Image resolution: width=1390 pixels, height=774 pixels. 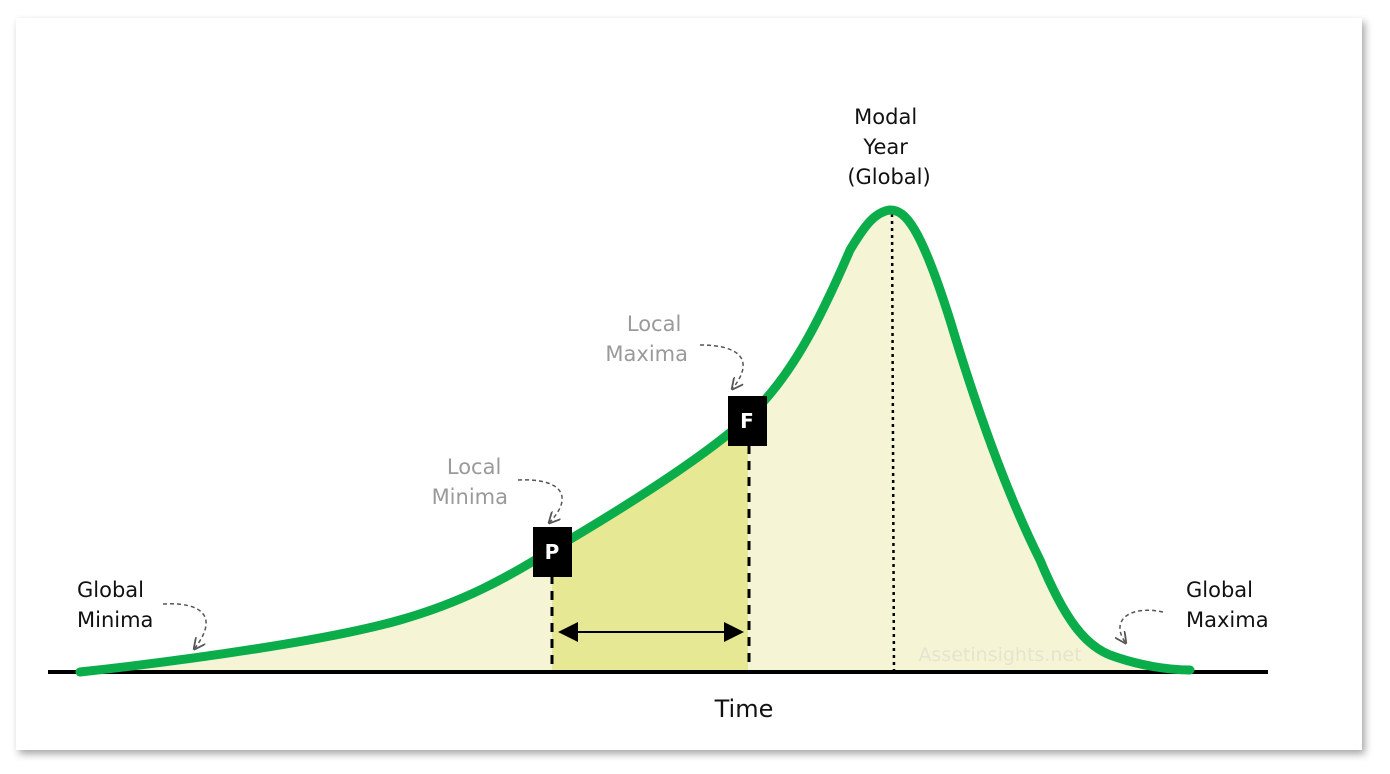 I want to click on local-maxima-label: Local Maxima, so click(x=646, y=339).